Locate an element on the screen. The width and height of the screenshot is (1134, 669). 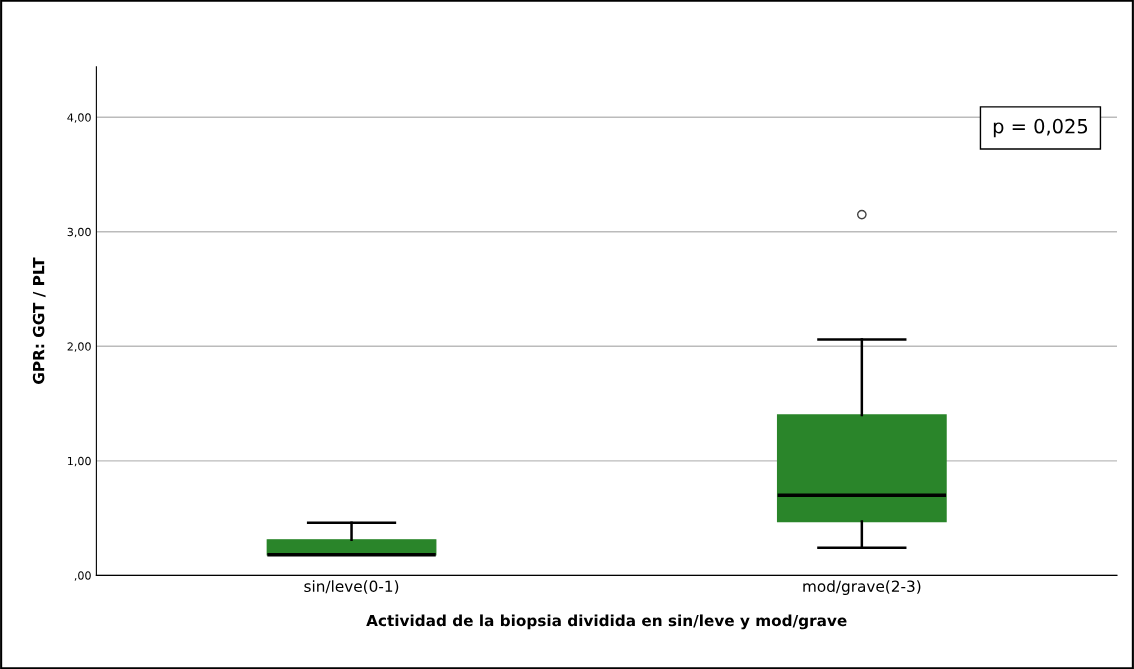
x-tick-label: sin/leve(0-1) is located at coordinates (351, 587).